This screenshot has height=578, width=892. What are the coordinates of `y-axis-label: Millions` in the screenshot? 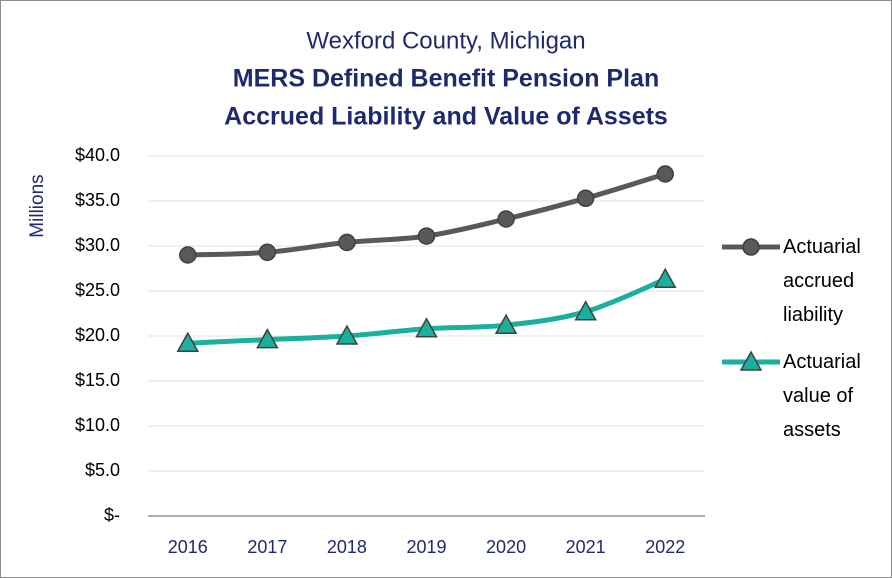 It's located at (37, 205).